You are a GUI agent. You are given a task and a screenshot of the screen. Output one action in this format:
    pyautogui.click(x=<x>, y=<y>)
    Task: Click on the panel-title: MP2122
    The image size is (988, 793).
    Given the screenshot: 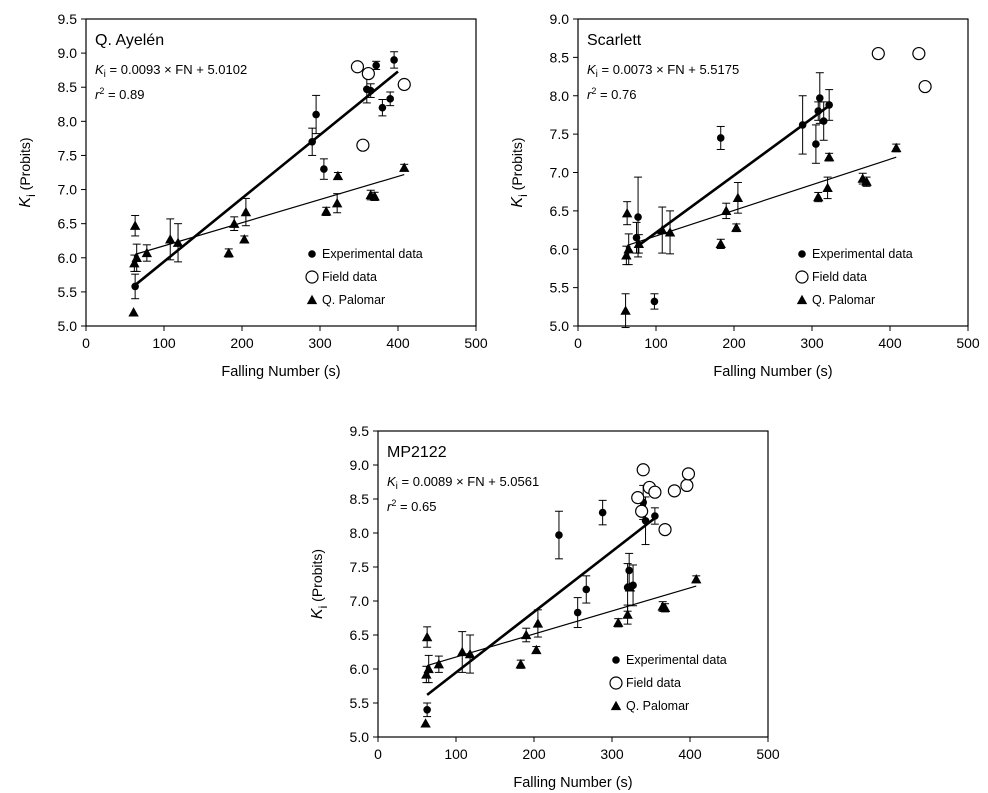 What is the action you would take?
    pyautogui.click(x=417, y=452)
    